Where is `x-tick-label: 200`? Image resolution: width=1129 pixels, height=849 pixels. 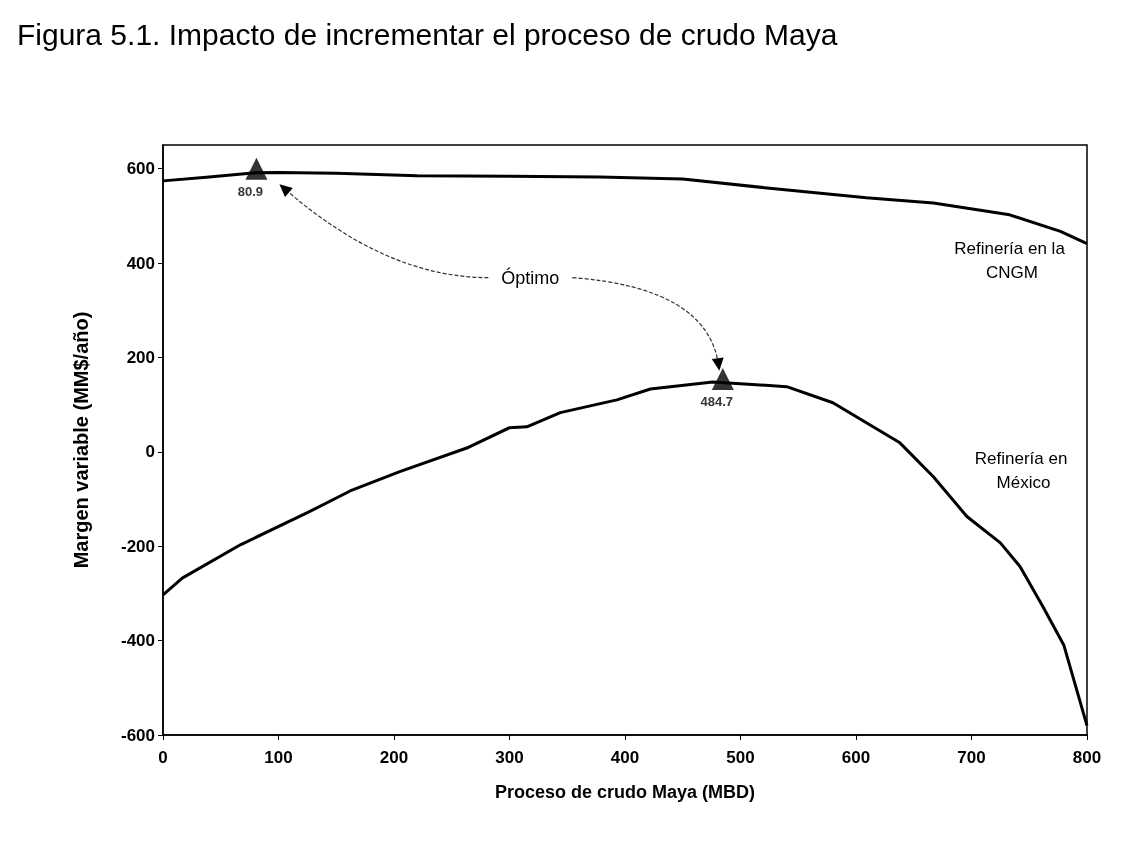
x-tick-label: 200 is located at coordinates (394, 757).